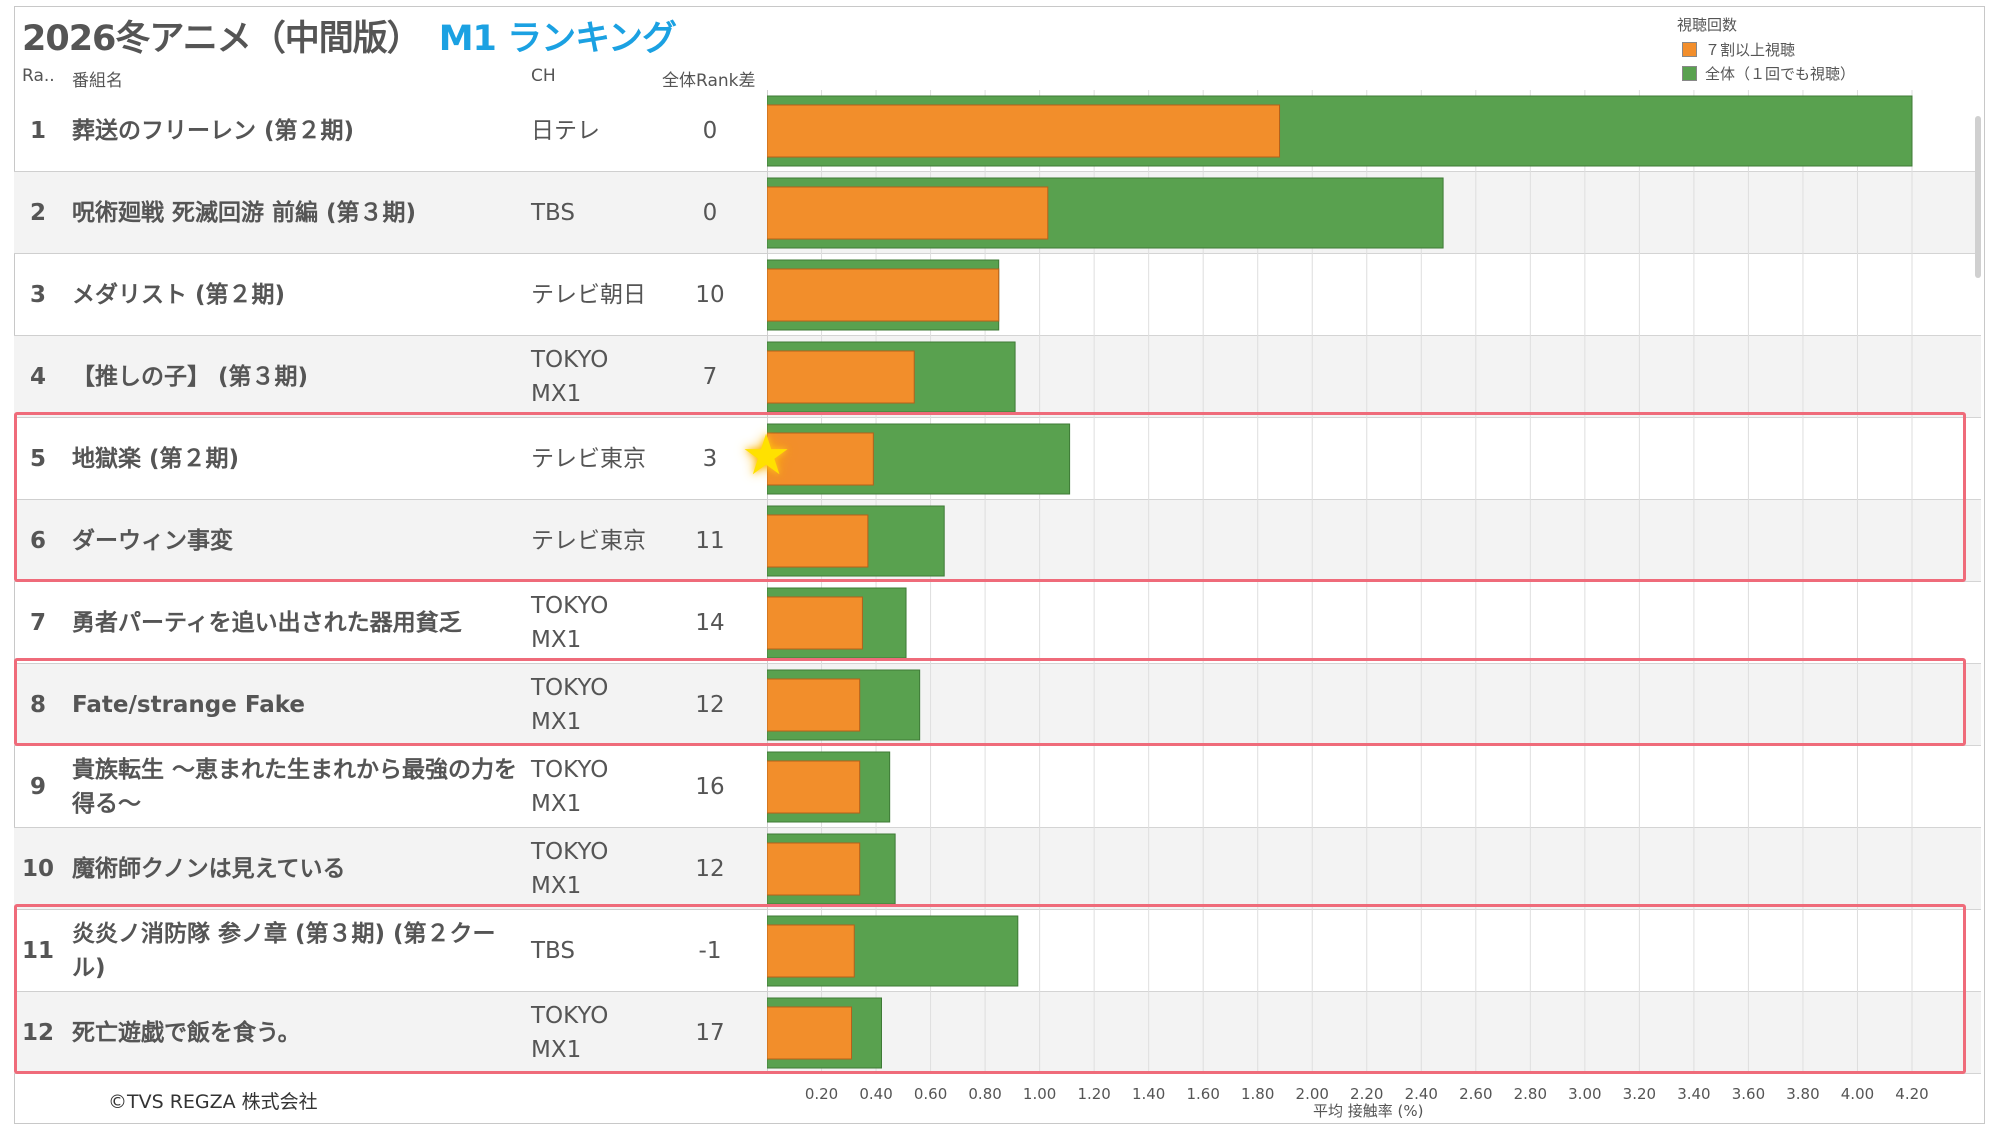  What do you see at coordinates (1750, 50) in the screenshot?
I see `legend-label: ７割以上視聴` at bounding box center [1750, 50].